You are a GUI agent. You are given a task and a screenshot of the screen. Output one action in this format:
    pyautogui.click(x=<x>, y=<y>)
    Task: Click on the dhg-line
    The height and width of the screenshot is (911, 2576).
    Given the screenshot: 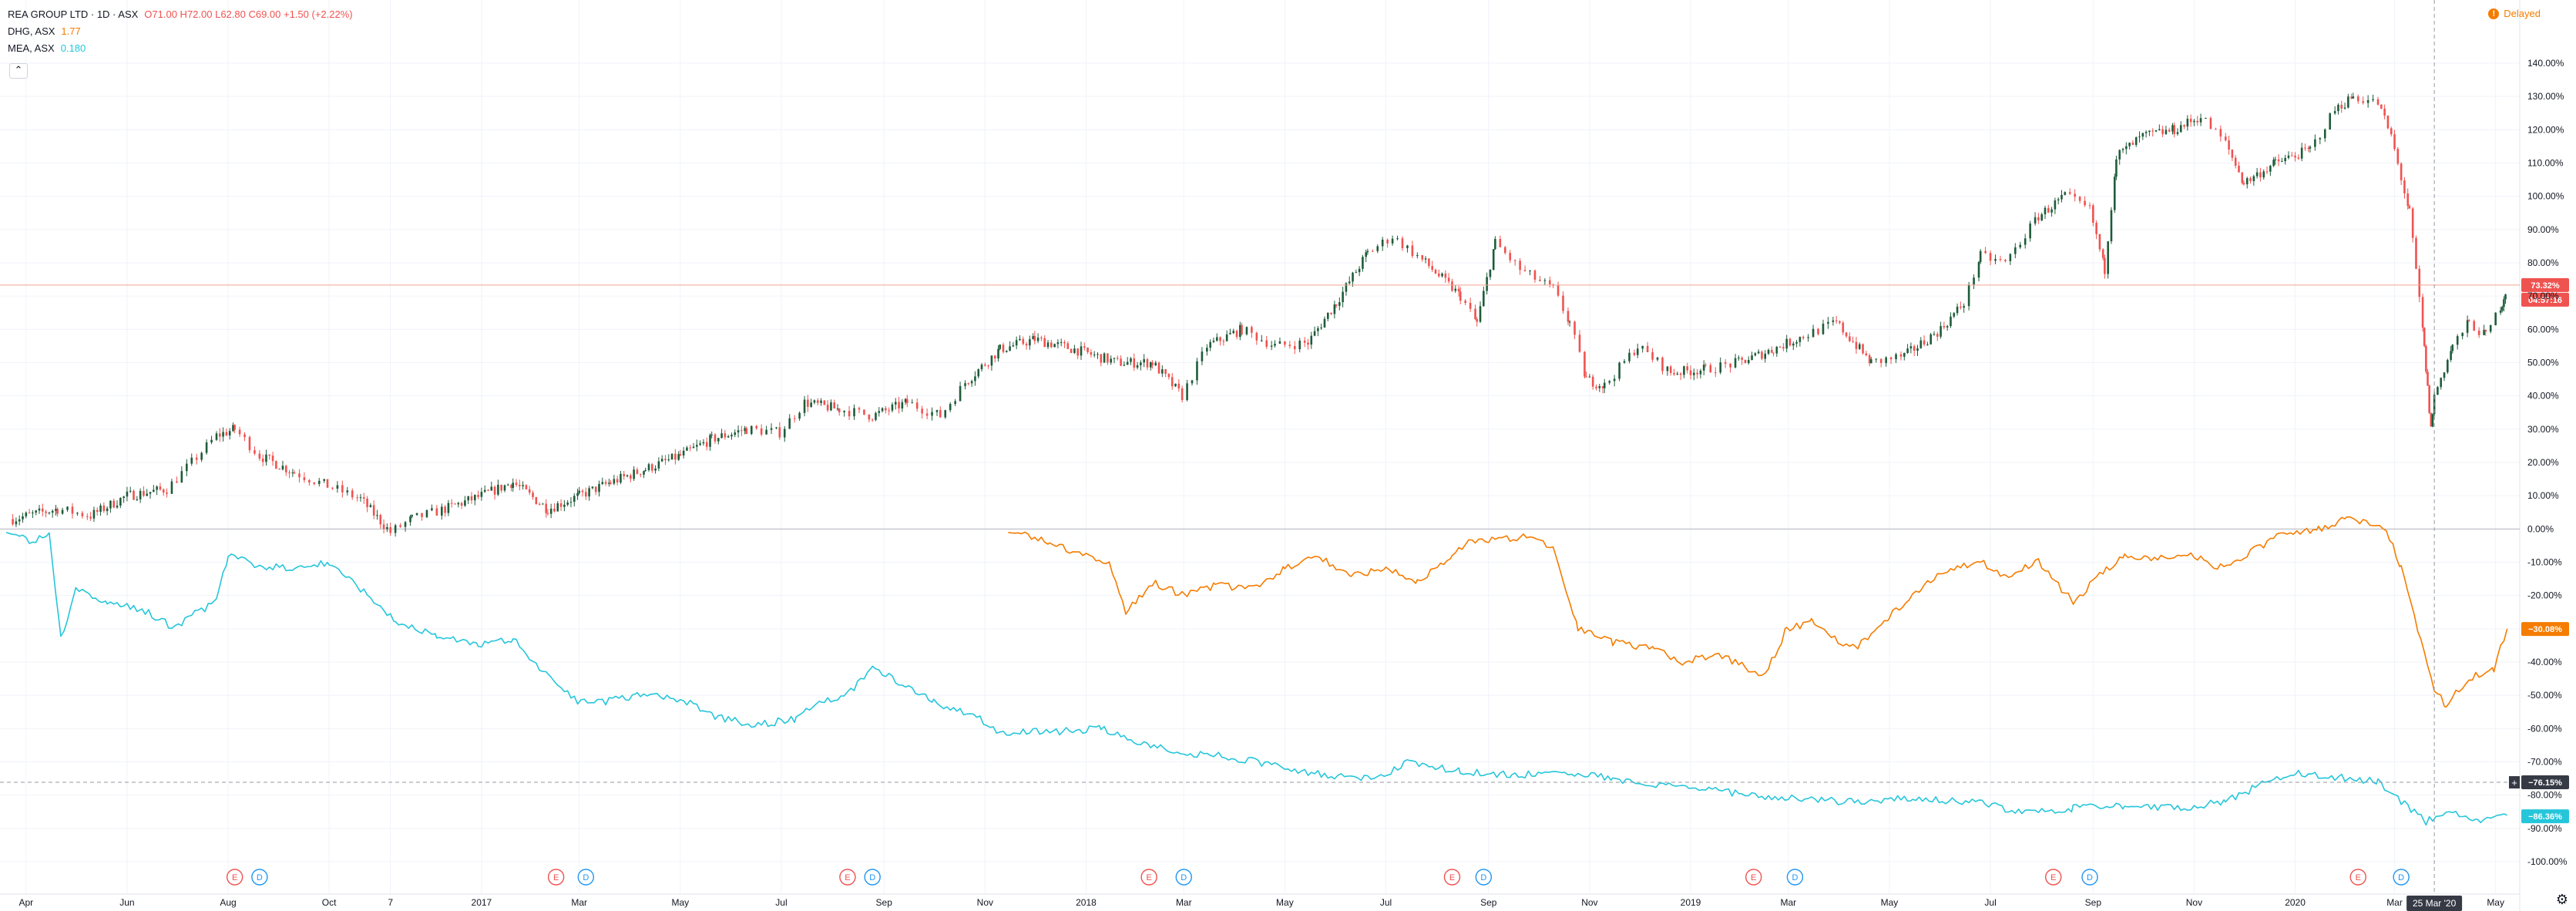 What is the action you would take?
    pyautogui.click(x=1758, y=612)
    